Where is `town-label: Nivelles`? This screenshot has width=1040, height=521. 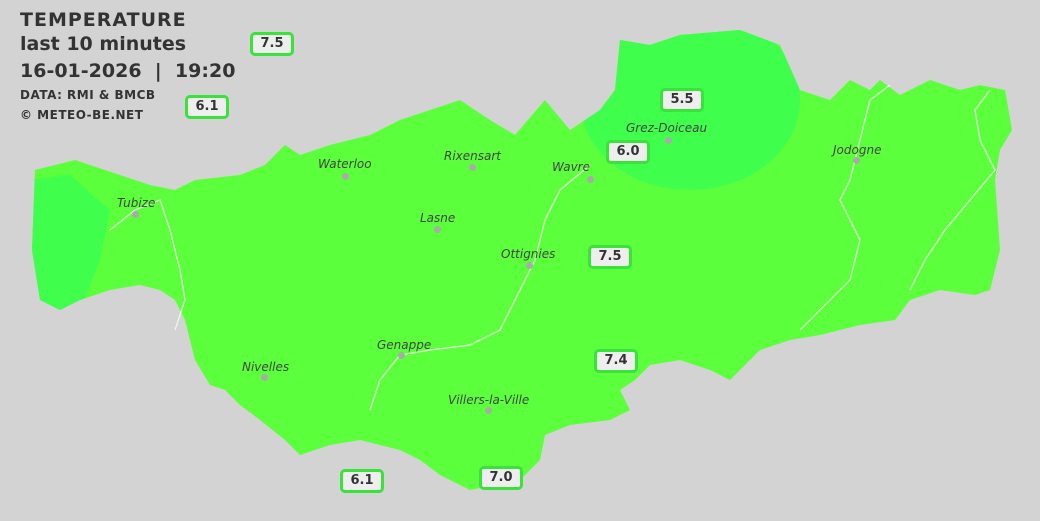 town-label: Nivelles is located at coordinates (266, 367).